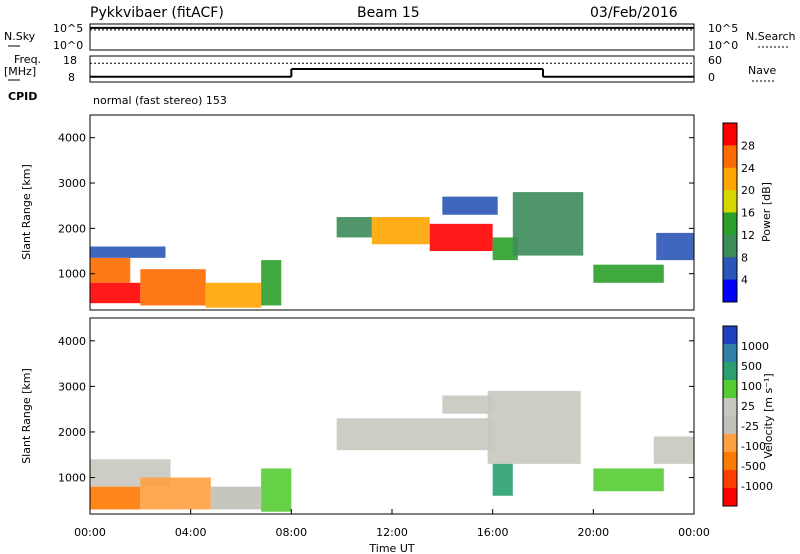 Image resolution: width=800 pixels, height=554 pixels. I want to click on colorbar-tick-1: 24, so click(748, 168).